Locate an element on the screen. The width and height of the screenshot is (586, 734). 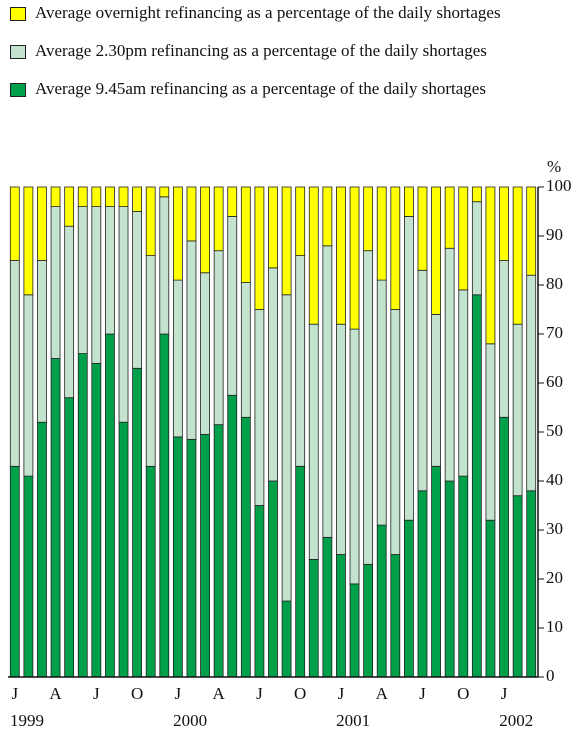
year-label: 2001 is located at coordinates (353, 720).